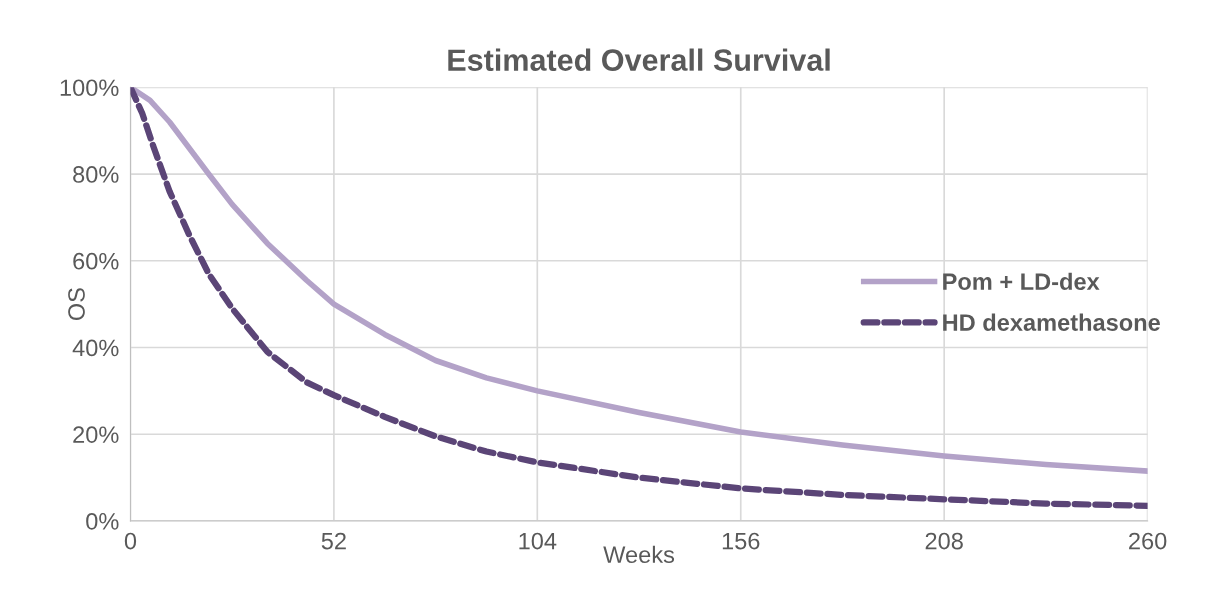  Describe the element at coordinates (76, 304) in the screenshot. I see `y-axis-title: OS` at that location.